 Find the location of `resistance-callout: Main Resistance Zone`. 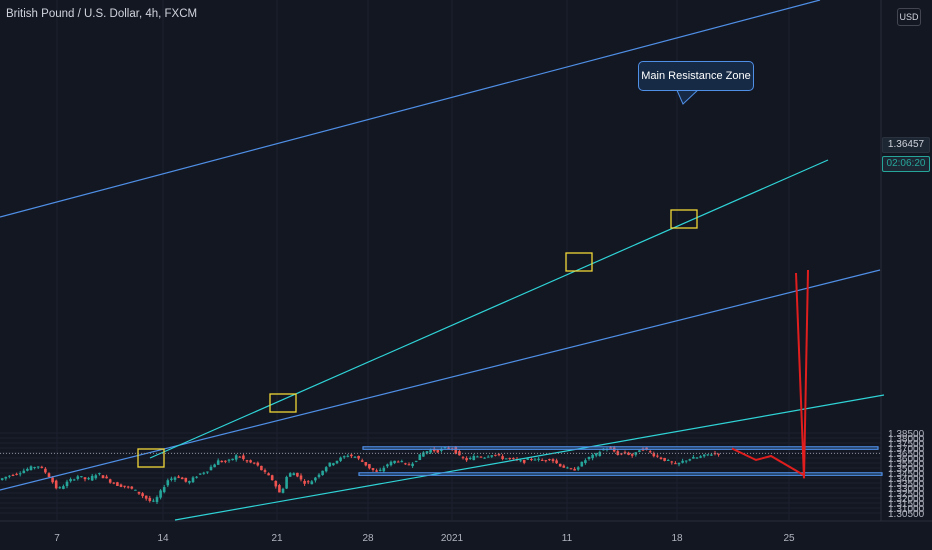

resistance-callout: Main Resistance Zone is located at coordinates (696, 76).